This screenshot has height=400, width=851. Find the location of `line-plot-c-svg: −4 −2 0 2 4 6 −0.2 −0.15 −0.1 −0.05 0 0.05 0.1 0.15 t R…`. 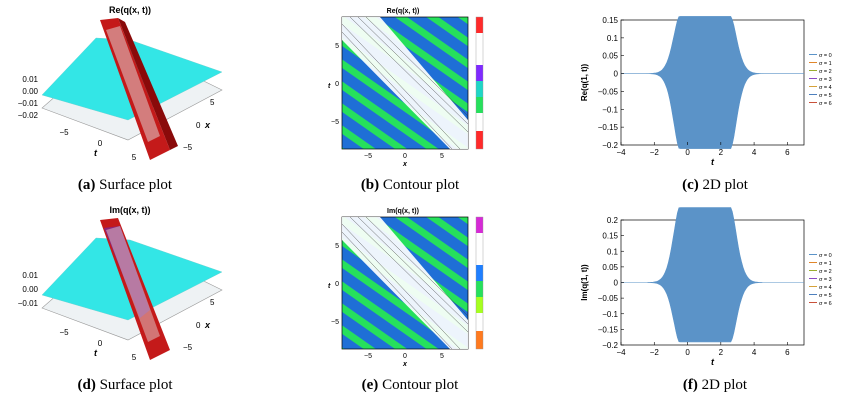

line-plot-c-svg: −4 −2 0 2 4 6 −0.2 −0.15 −0.1 −0.05 0 0.05 0.1 0.15 t R… is located at coordinates (706, 91).